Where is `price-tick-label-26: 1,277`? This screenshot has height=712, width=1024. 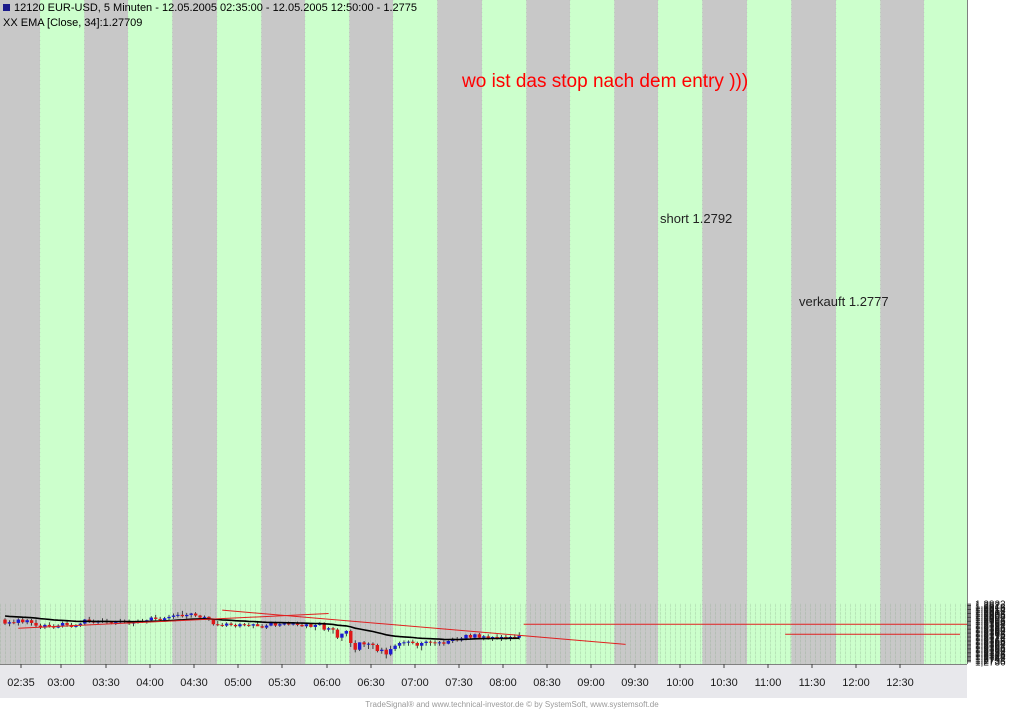
price-tick-label-26: 1,277 is located at coordinates (987, 639).